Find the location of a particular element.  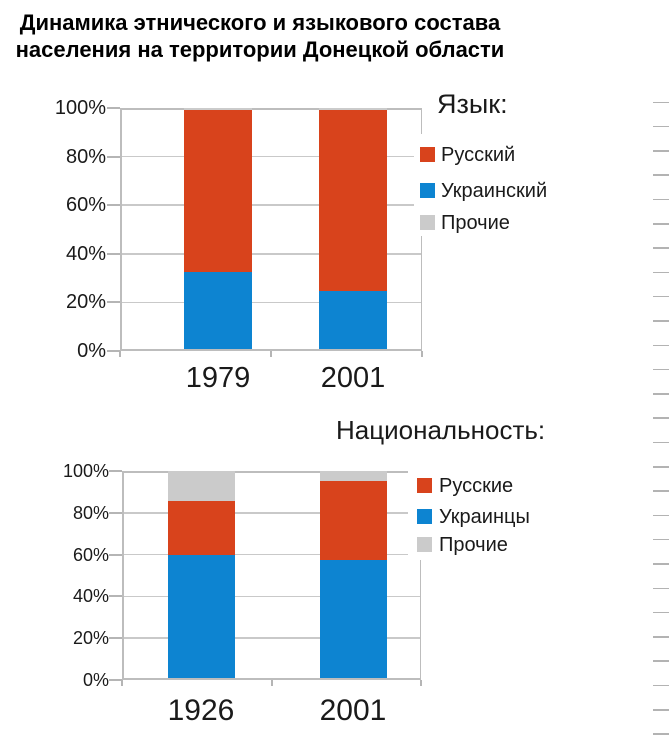

legend-swatch-Русские is located at coordinates (424, 485).